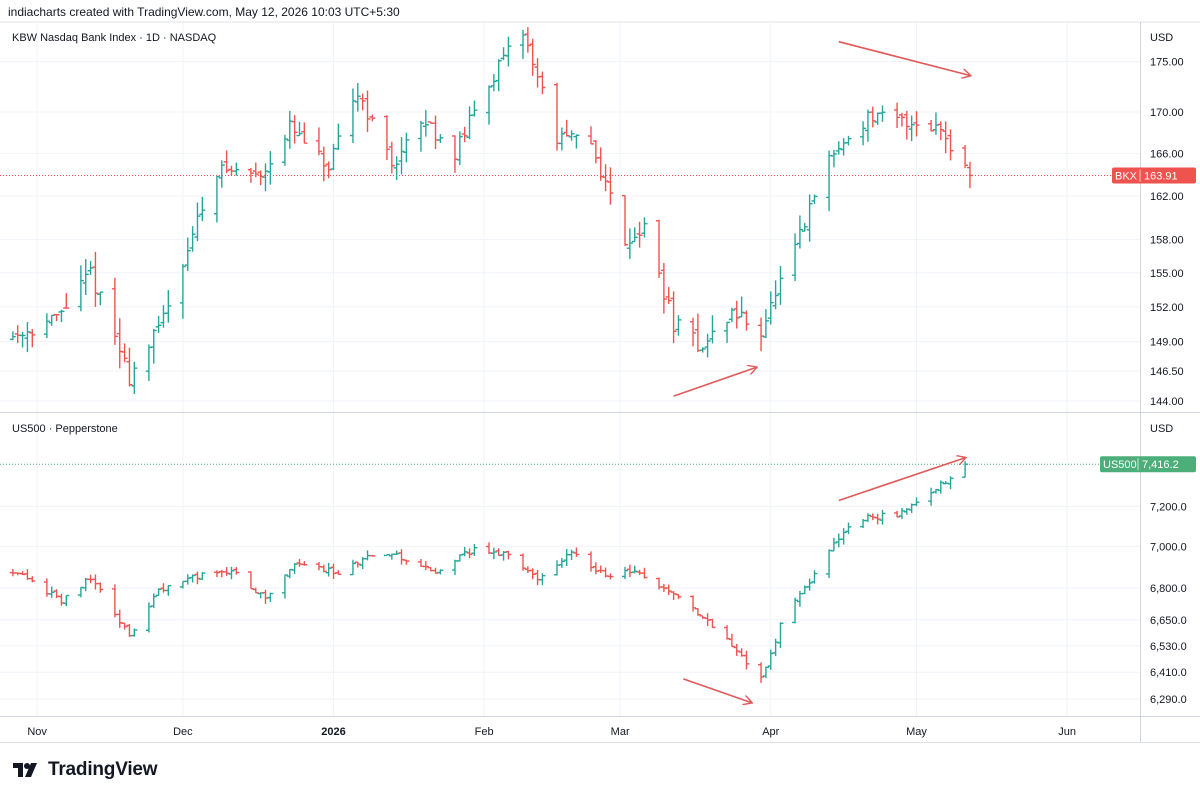 The image size is (1200, 796). I want to click on time-axis: Nov Dec 2026 Feb Mar Apr May Jun, so click(551, 732).